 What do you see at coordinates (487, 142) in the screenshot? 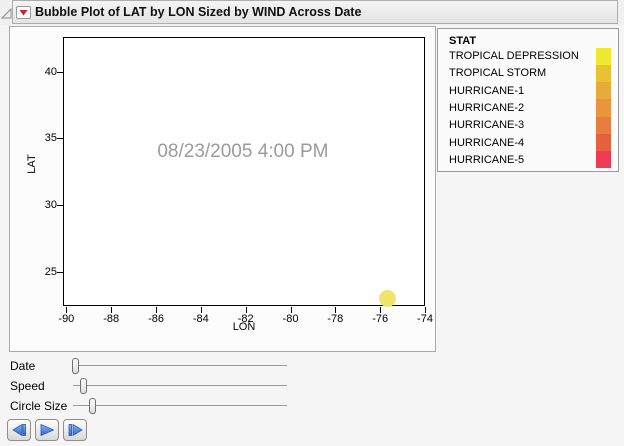
I see `legend-entry-label: HURRICANE-4` at bounding box center [487, 142].